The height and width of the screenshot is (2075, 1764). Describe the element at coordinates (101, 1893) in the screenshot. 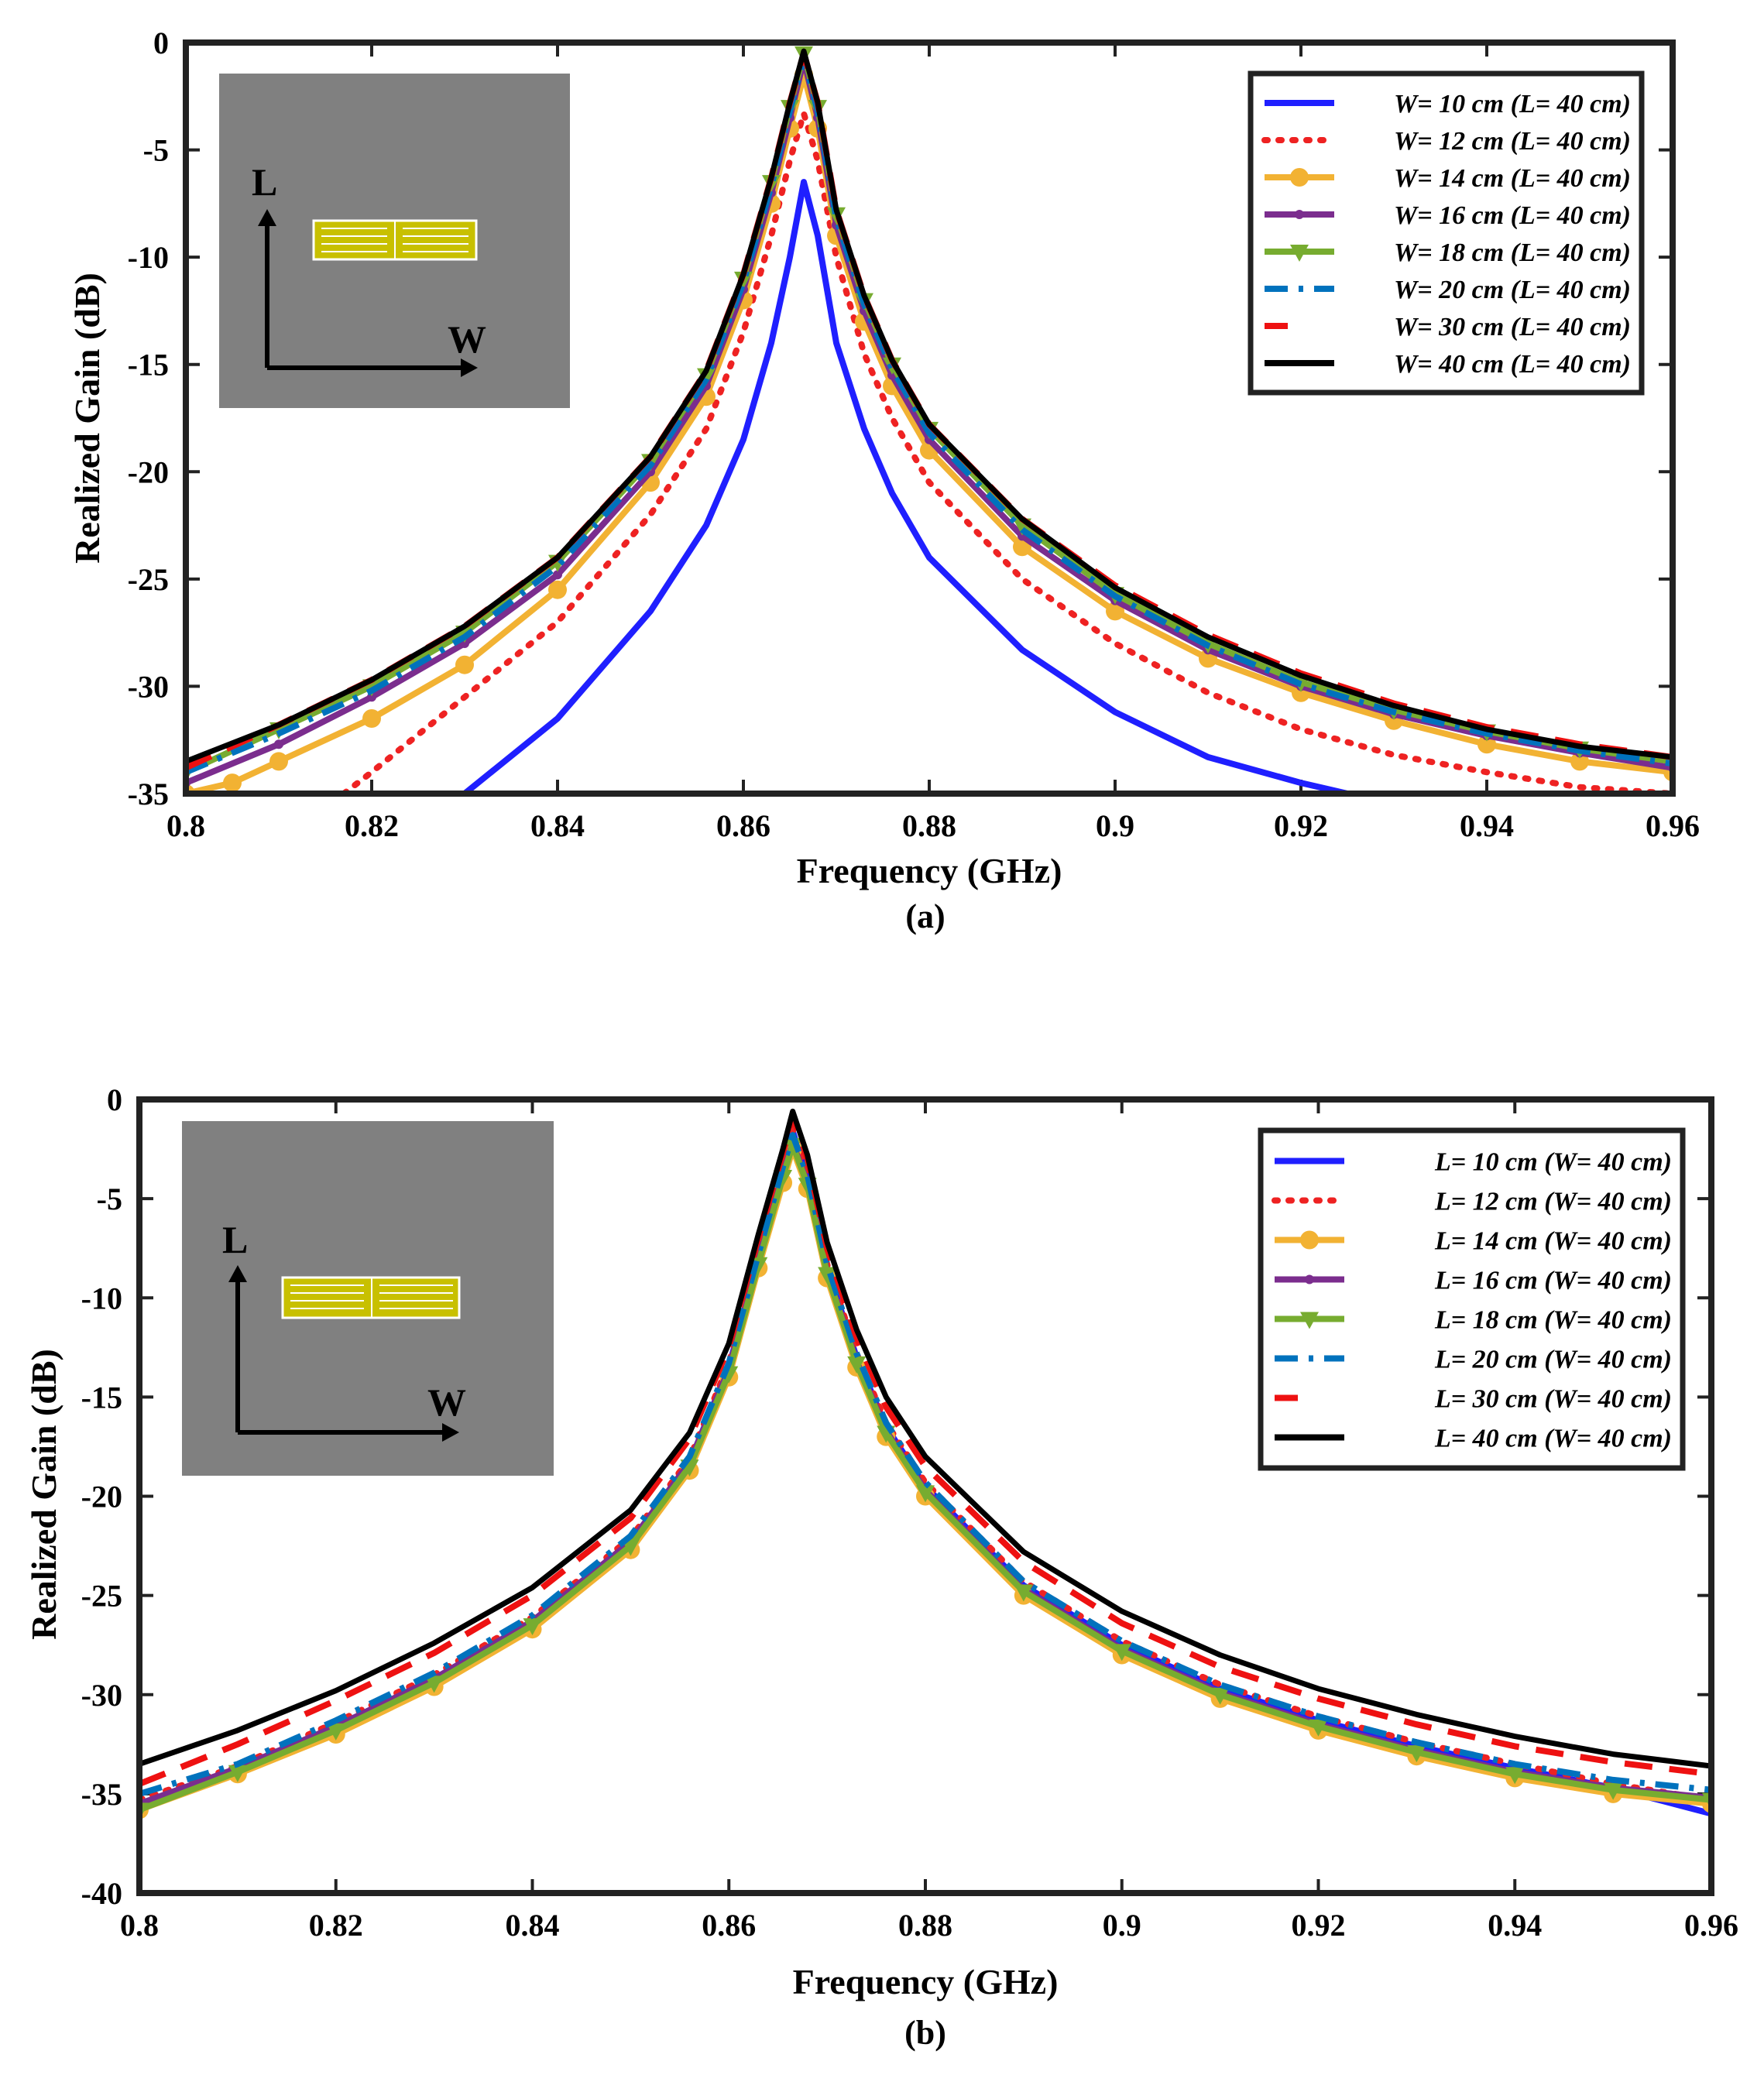

I see `y-tick-label: -40` at that location.